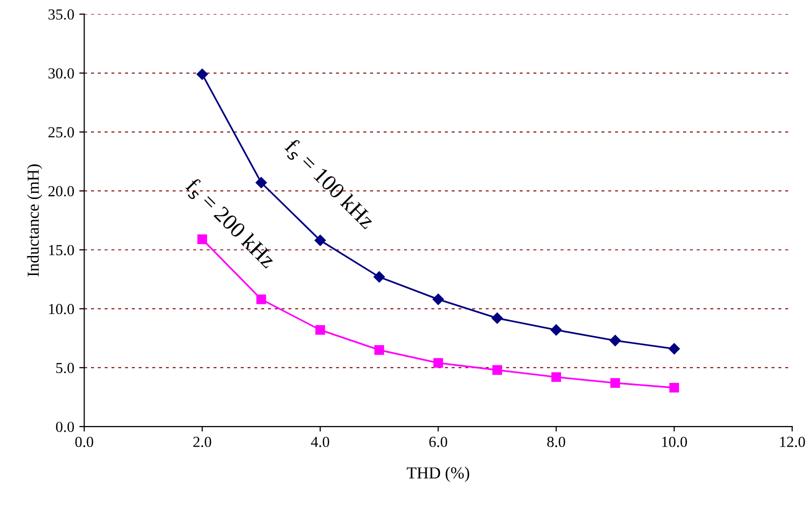 The image size is (810, 506). Describe the element at coordinates (84, 442) in the screenshot. I see `x-tick-label: 0.0` at that location.